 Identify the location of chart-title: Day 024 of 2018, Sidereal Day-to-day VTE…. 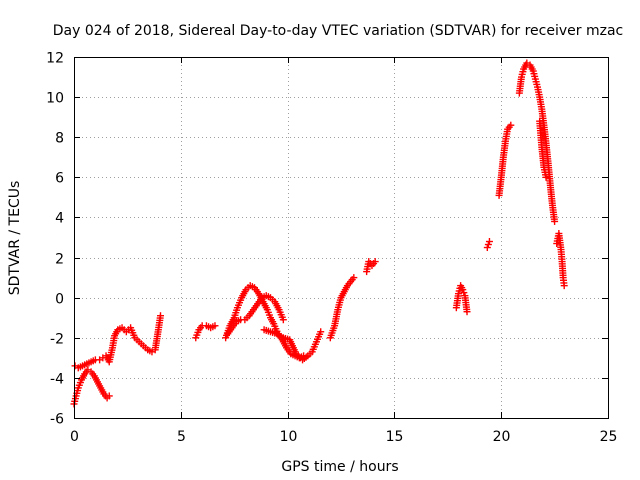
(338, 31).